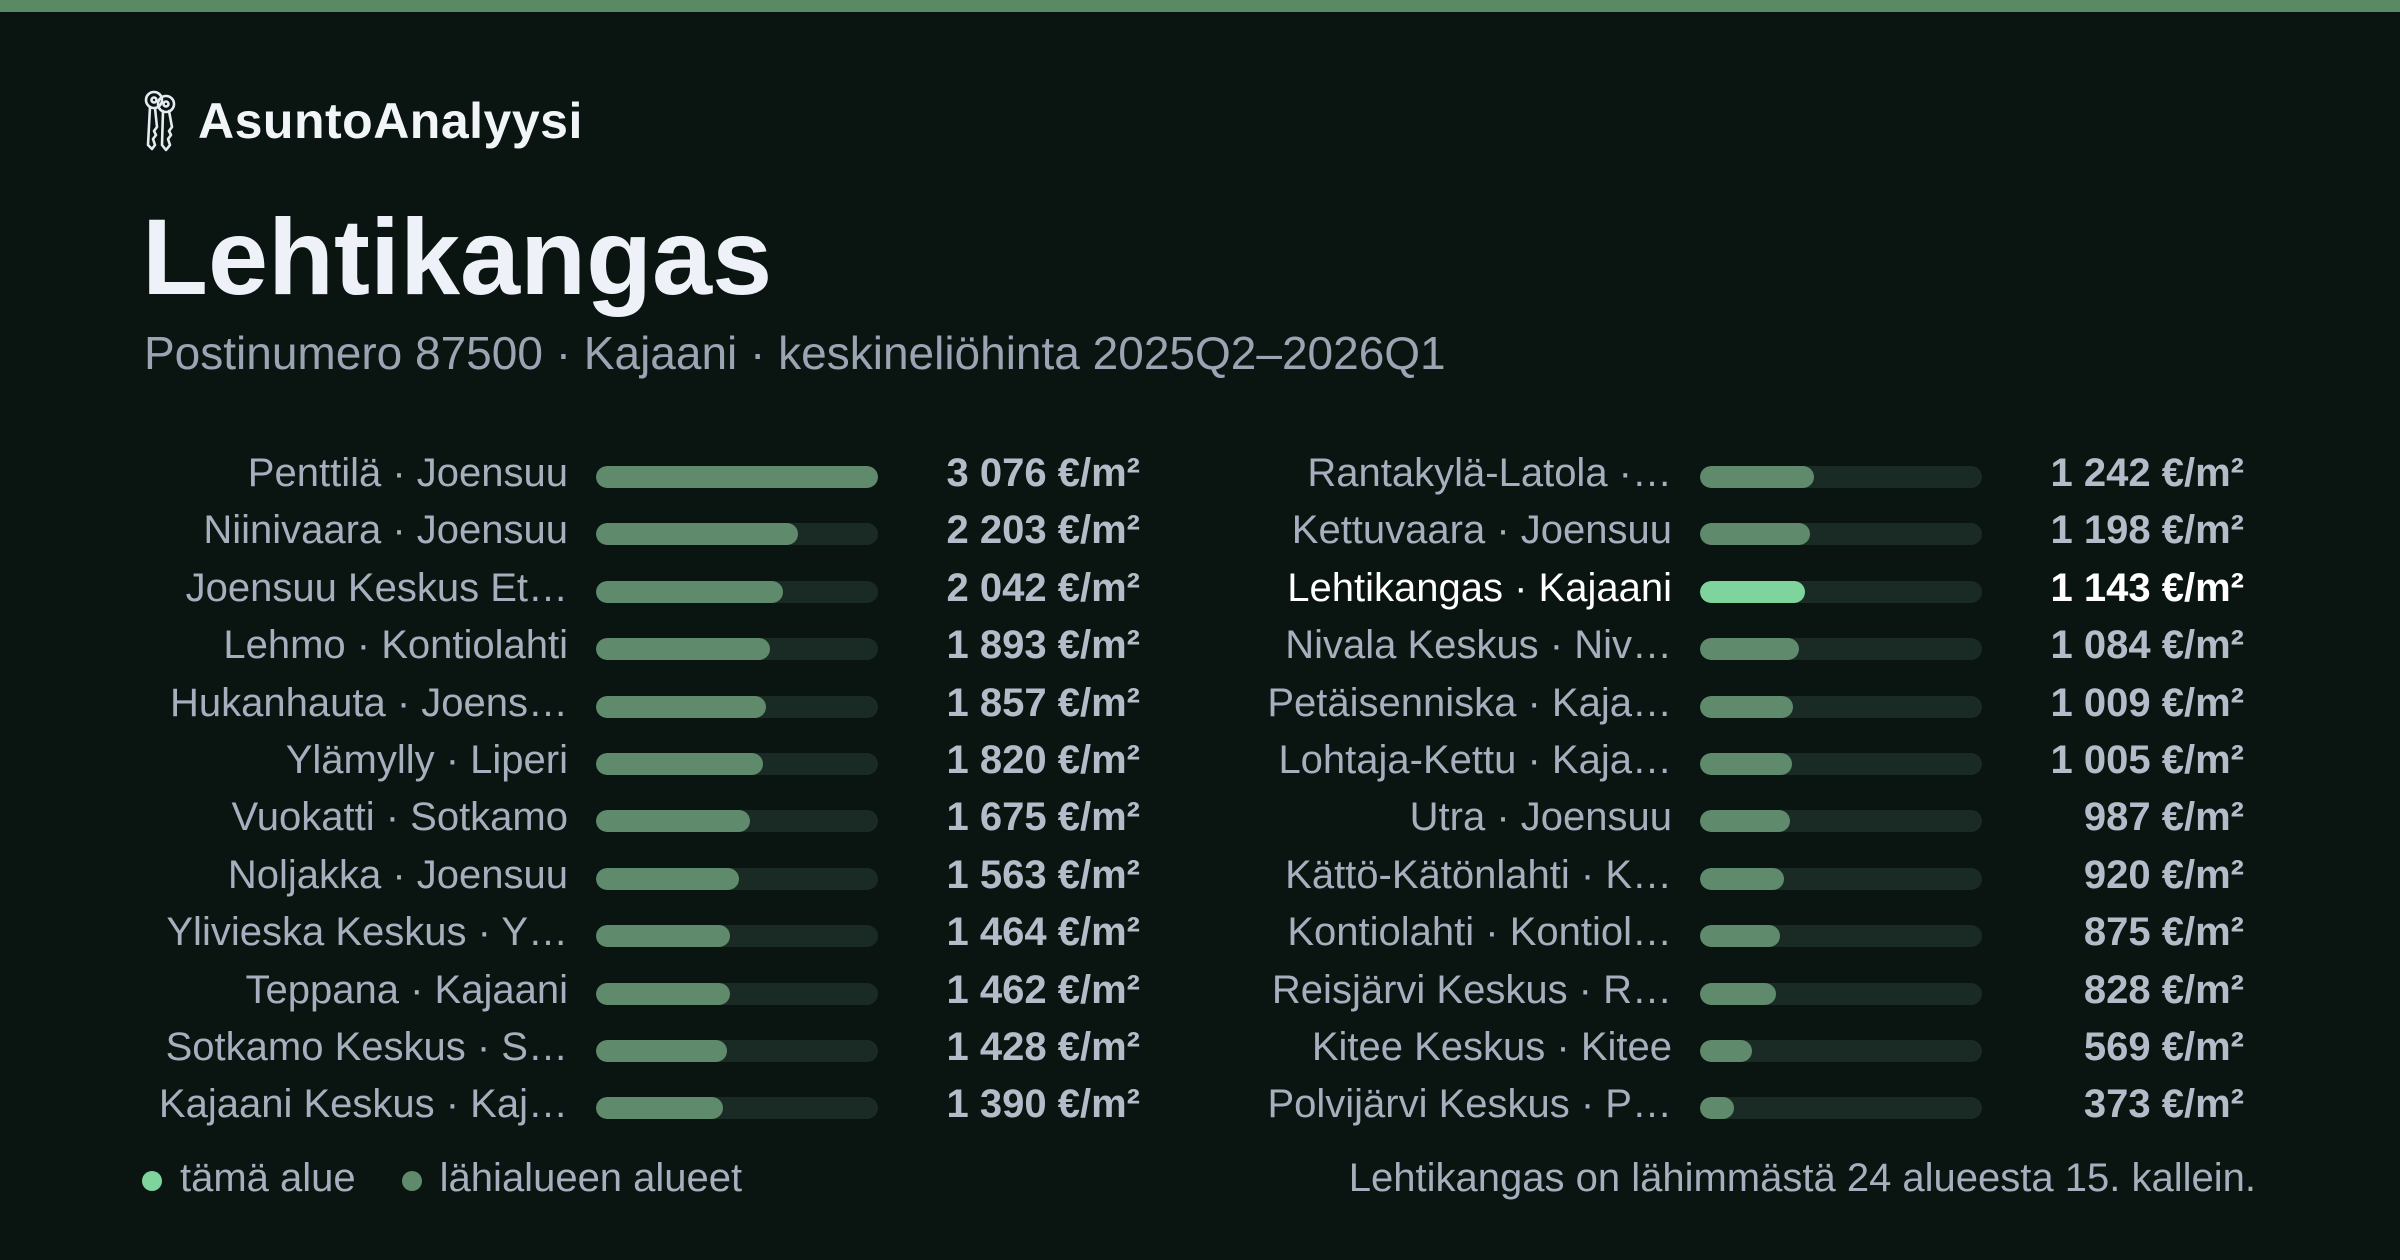  What do you see at coordinates (465, 1178) in the screenshot?
I see `legend: tämä alue lähialueen alueet` at bounding box center [465, 1178].